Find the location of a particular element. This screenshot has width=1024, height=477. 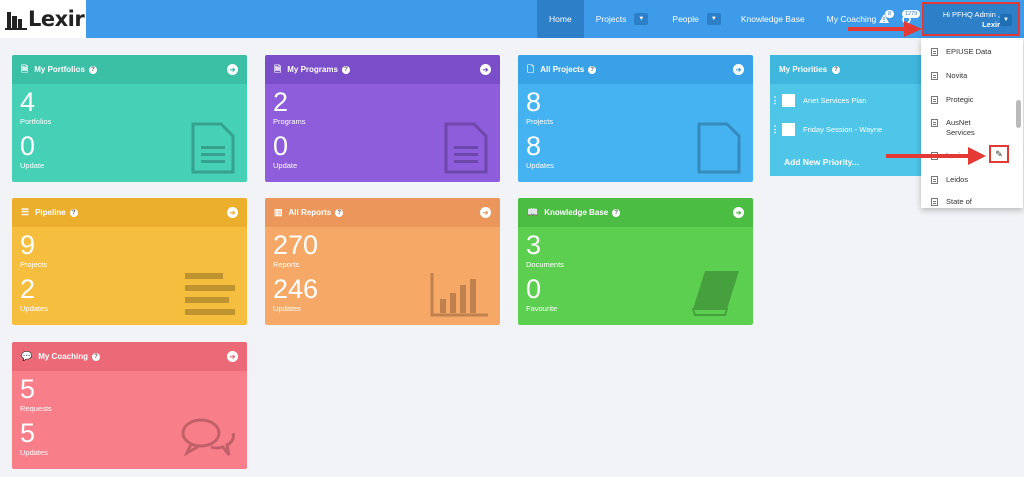

logo: Lexir is located at coordinates (43, 19).